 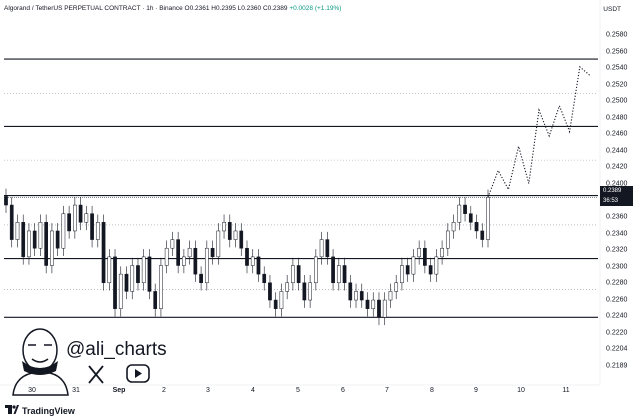 I want to click on time-tick: Sep, so click(x=119, y=390).